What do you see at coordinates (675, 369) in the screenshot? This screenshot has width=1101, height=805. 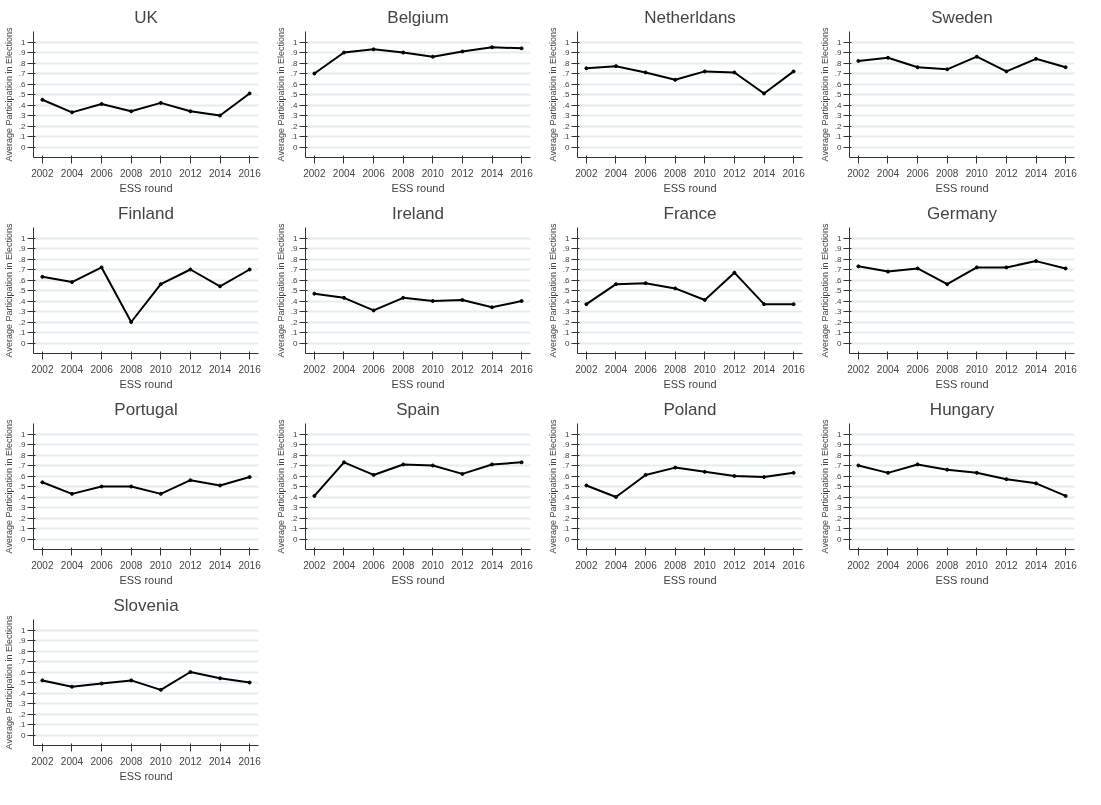 I see `x-tick-label: 2008` at bounding box center [675, 369].